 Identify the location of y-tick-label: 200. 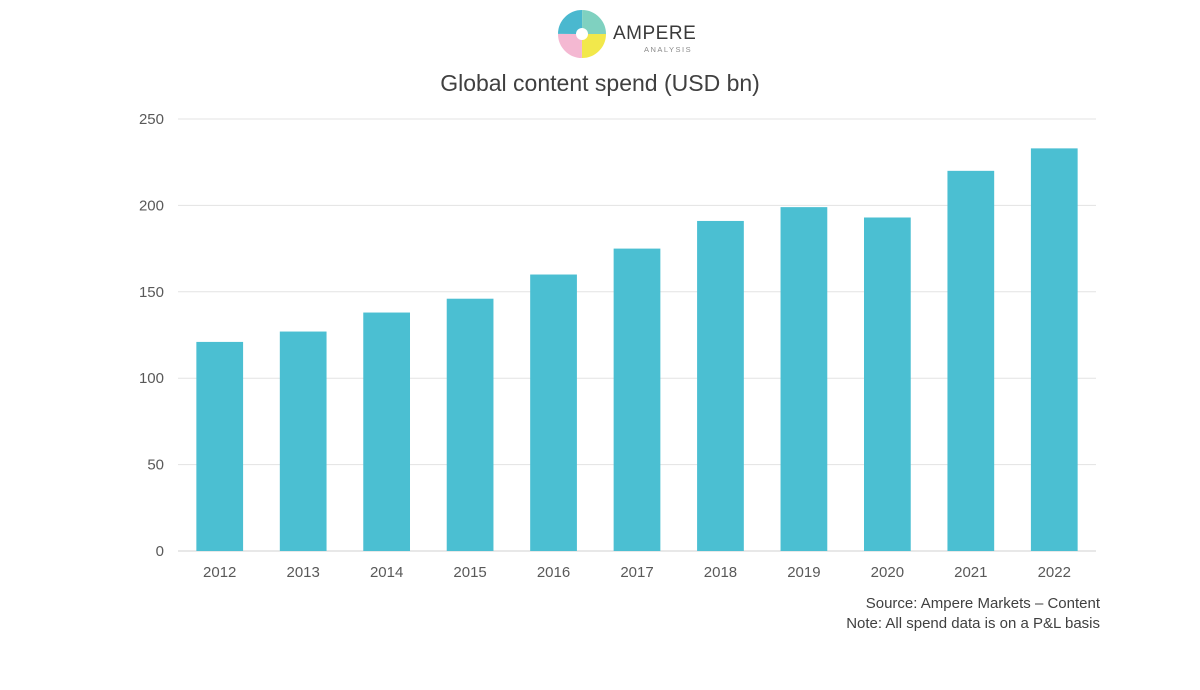
(151, 205).